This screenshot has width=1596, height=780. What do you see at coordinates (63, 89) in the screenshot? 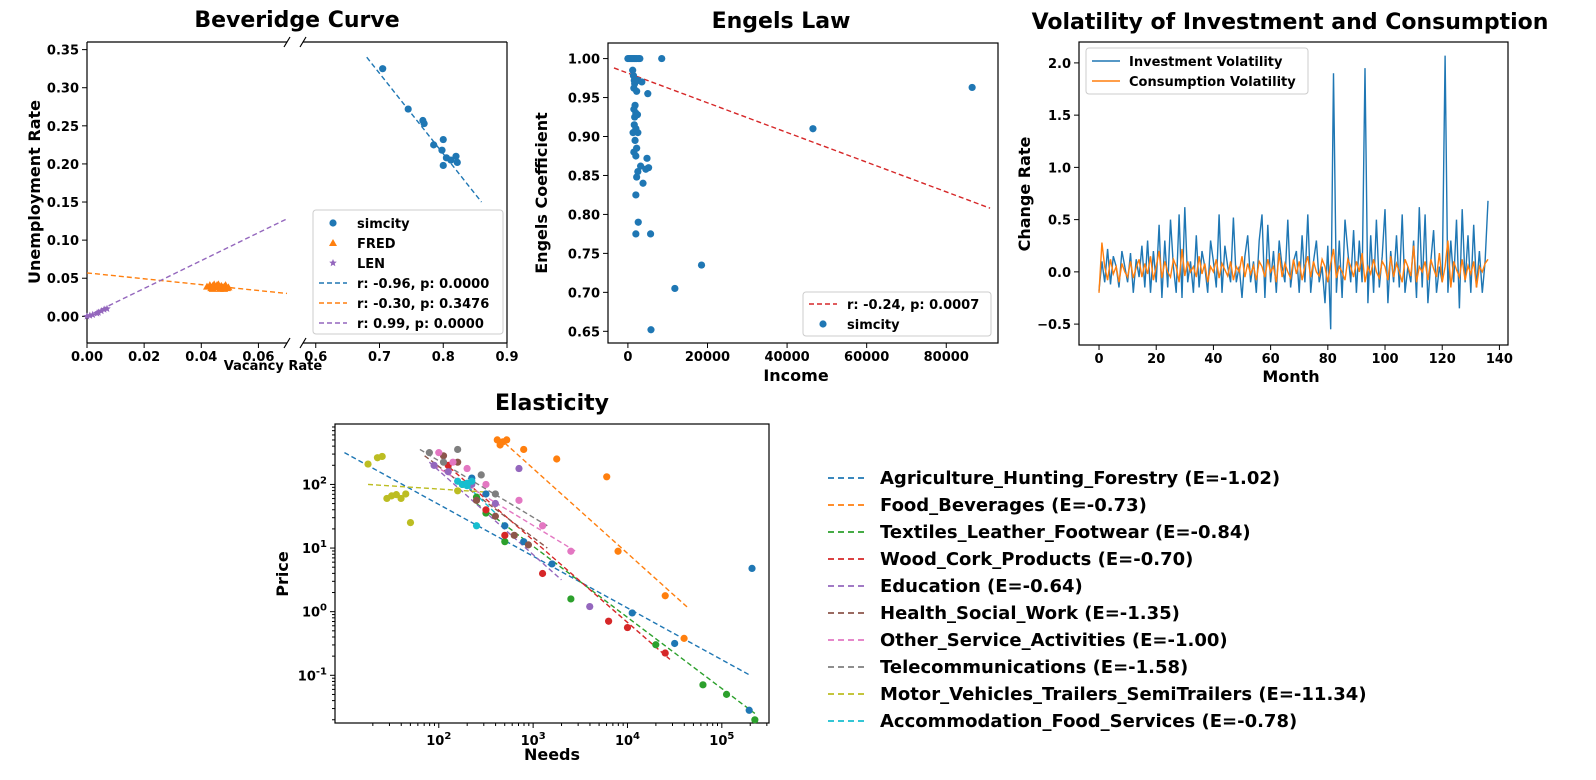
I see `y-tick-label: 0.30` at bounding box center [63, 89].